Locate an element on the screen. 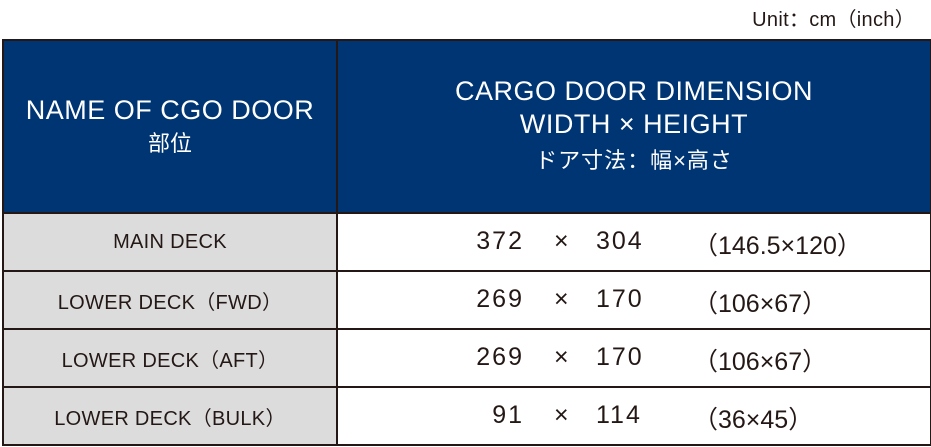 The width and height of the screenshot is (931, 447). row-width: 91 is located at coordinates (508, 415).